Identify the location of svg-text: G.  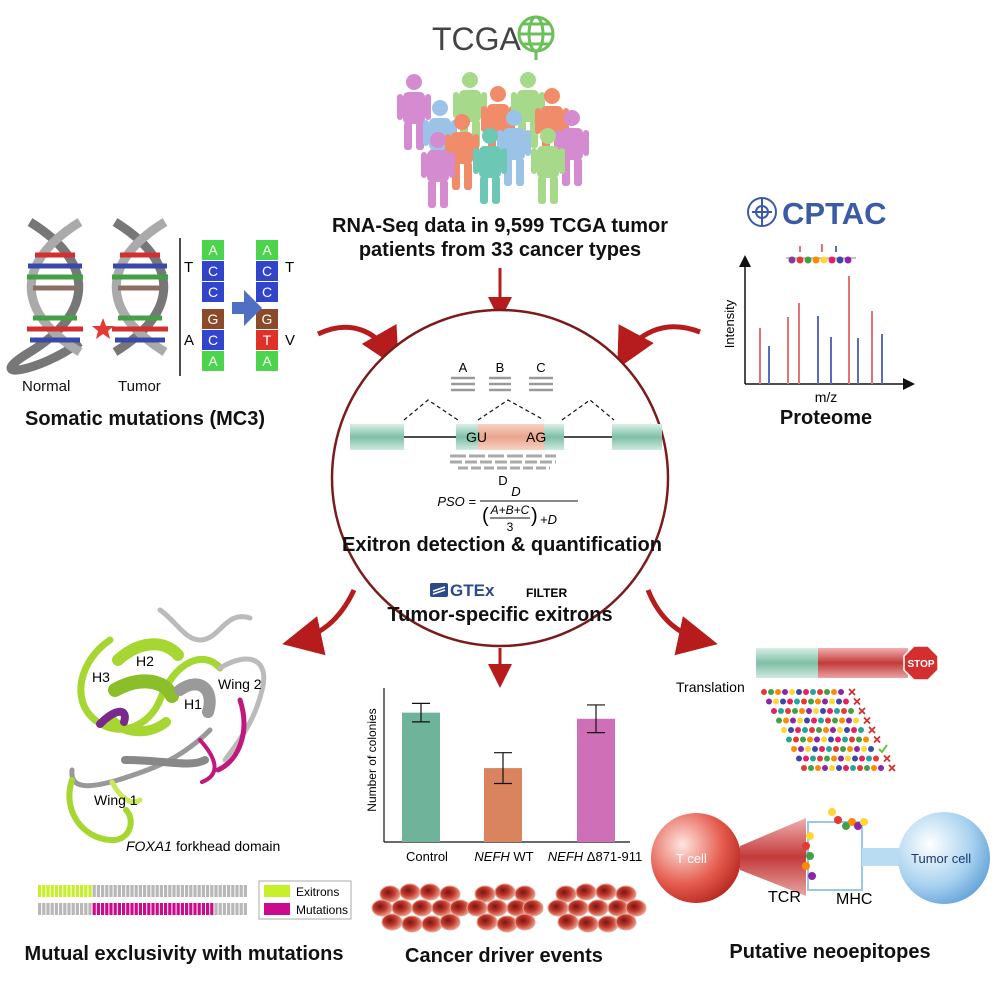
(213, 319).